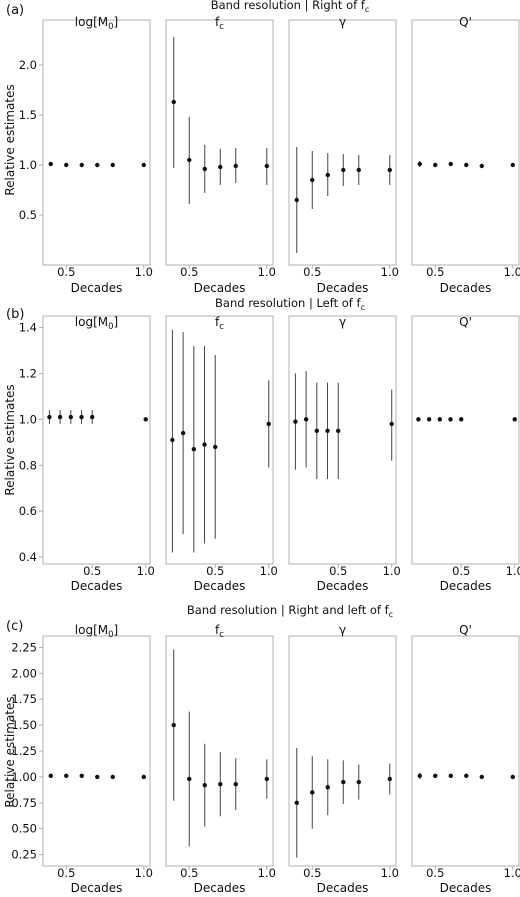 Image resolution: width=520 pixels, height=897 pixels. Describe the element at coordinates (217, 630) in the screenshot. I see `subplot-title-main: f` at that location.